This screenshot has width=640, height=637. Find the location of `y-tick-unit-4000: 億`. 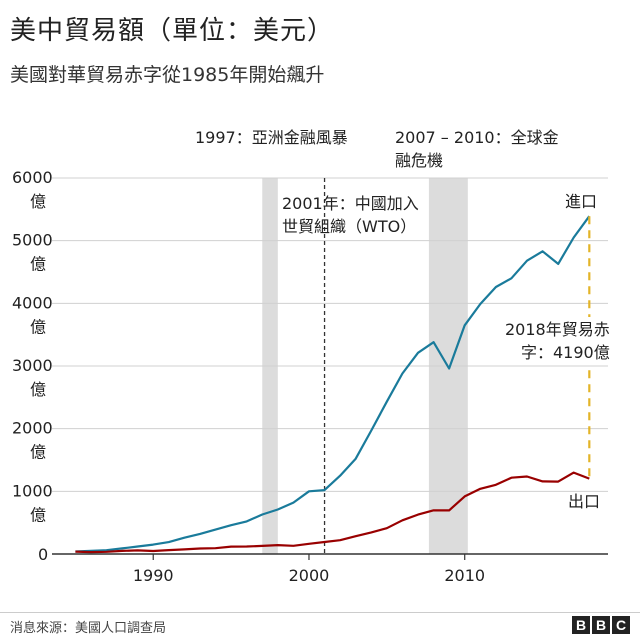

y-tick-unit-4000: 億 is located at coordinates (38, 326).